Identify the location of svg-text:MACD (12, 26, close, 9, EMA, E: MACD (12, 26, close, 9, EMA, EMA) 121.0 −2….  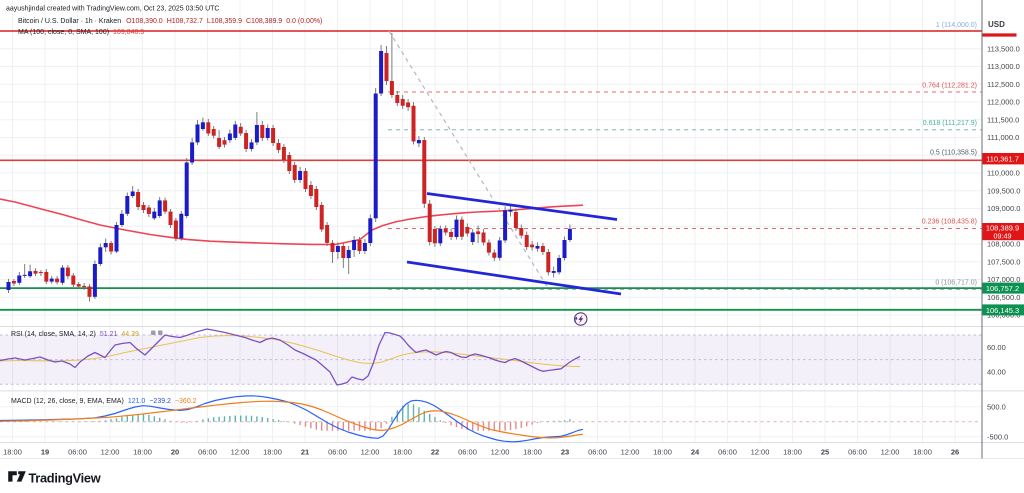
(104, 401).